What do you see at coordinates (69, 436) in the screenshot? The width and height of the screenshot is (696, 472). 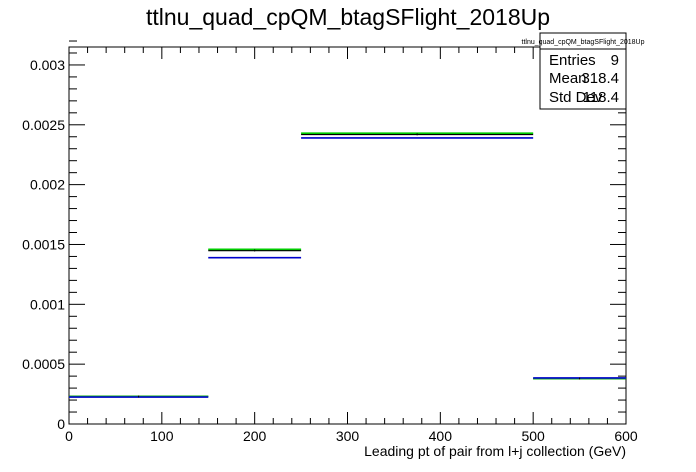 I see `x-tick-label: 0` at bounding box center [69, 436].